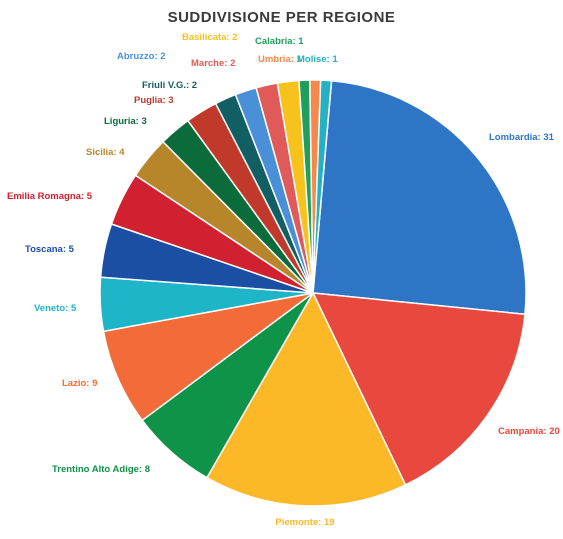 The height and width of the screenshot is (539, 563). I want to click on slice-label: Calabria: 1, so click(279, 41).